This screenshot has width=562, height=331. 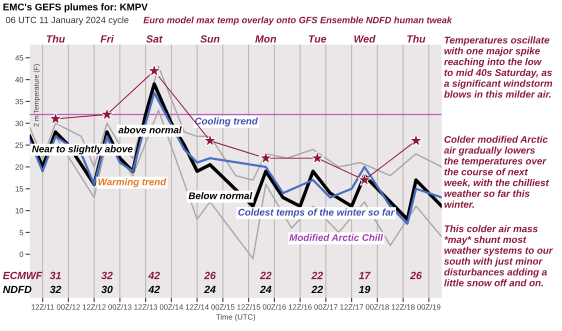 I want to click on text: Tue, so click(x=317, y=39).